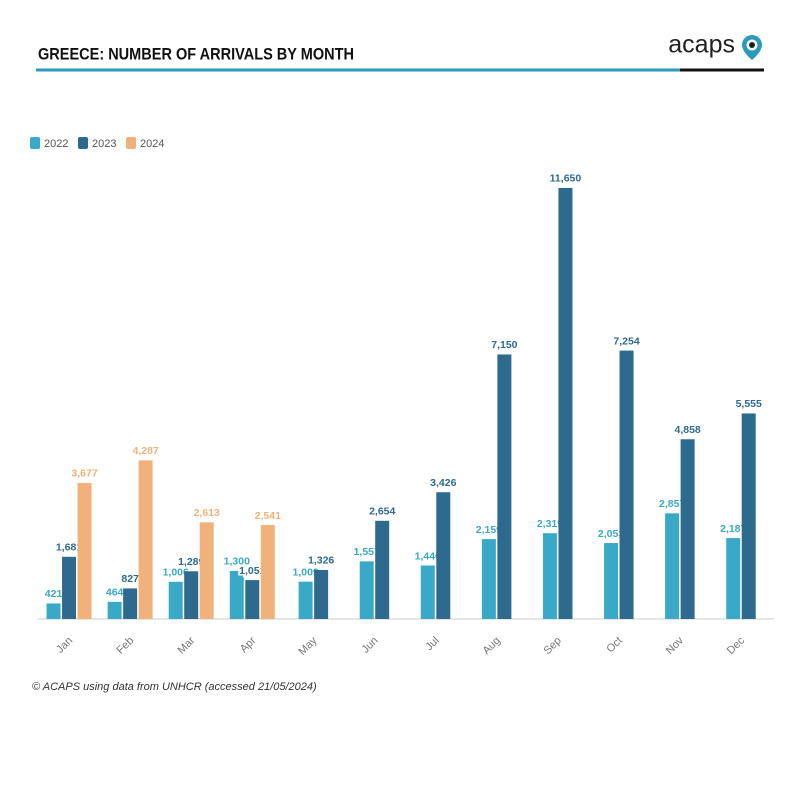 This screenshot has width=800, height=800. Describe the element at coordinates (611, 534) in the screenshot. I see `value-label: 2,053` at that location.